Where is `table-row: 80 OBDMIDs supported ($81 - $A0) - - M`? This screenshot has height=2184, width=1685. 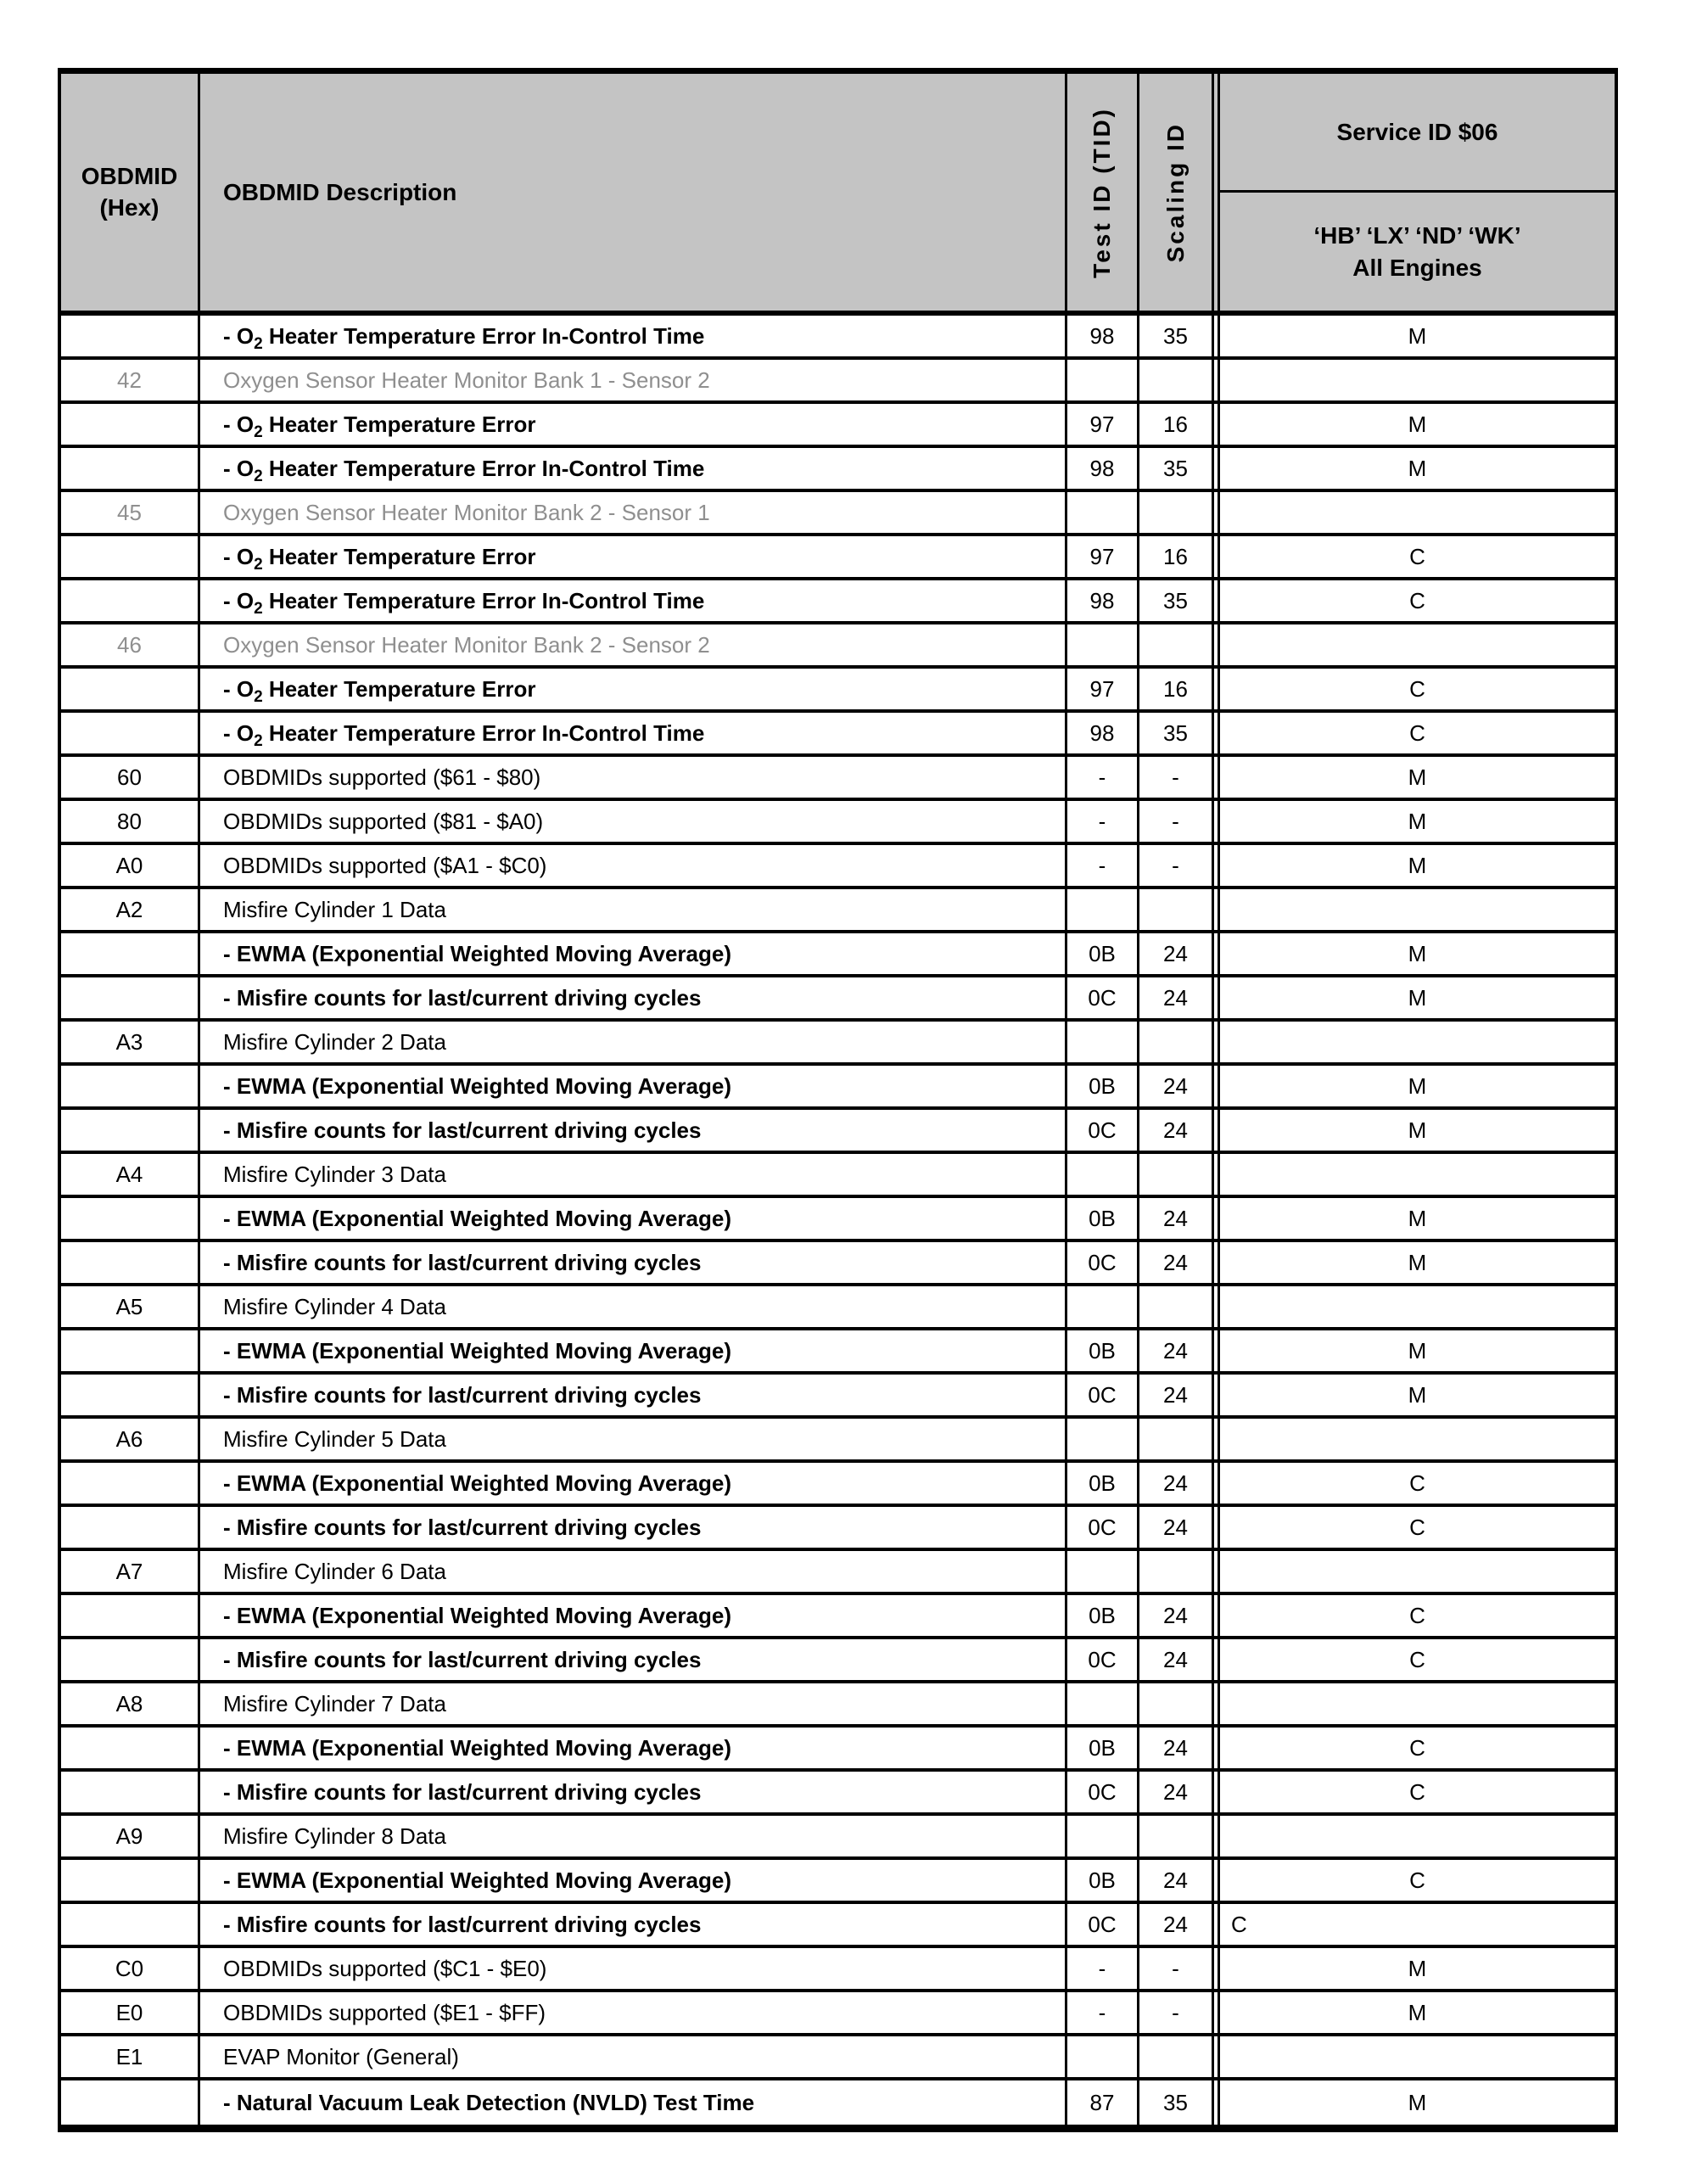 table-row: 80 OBDMIDs supported ($81 - $A0) - - M is located at coordinates (838, 823).